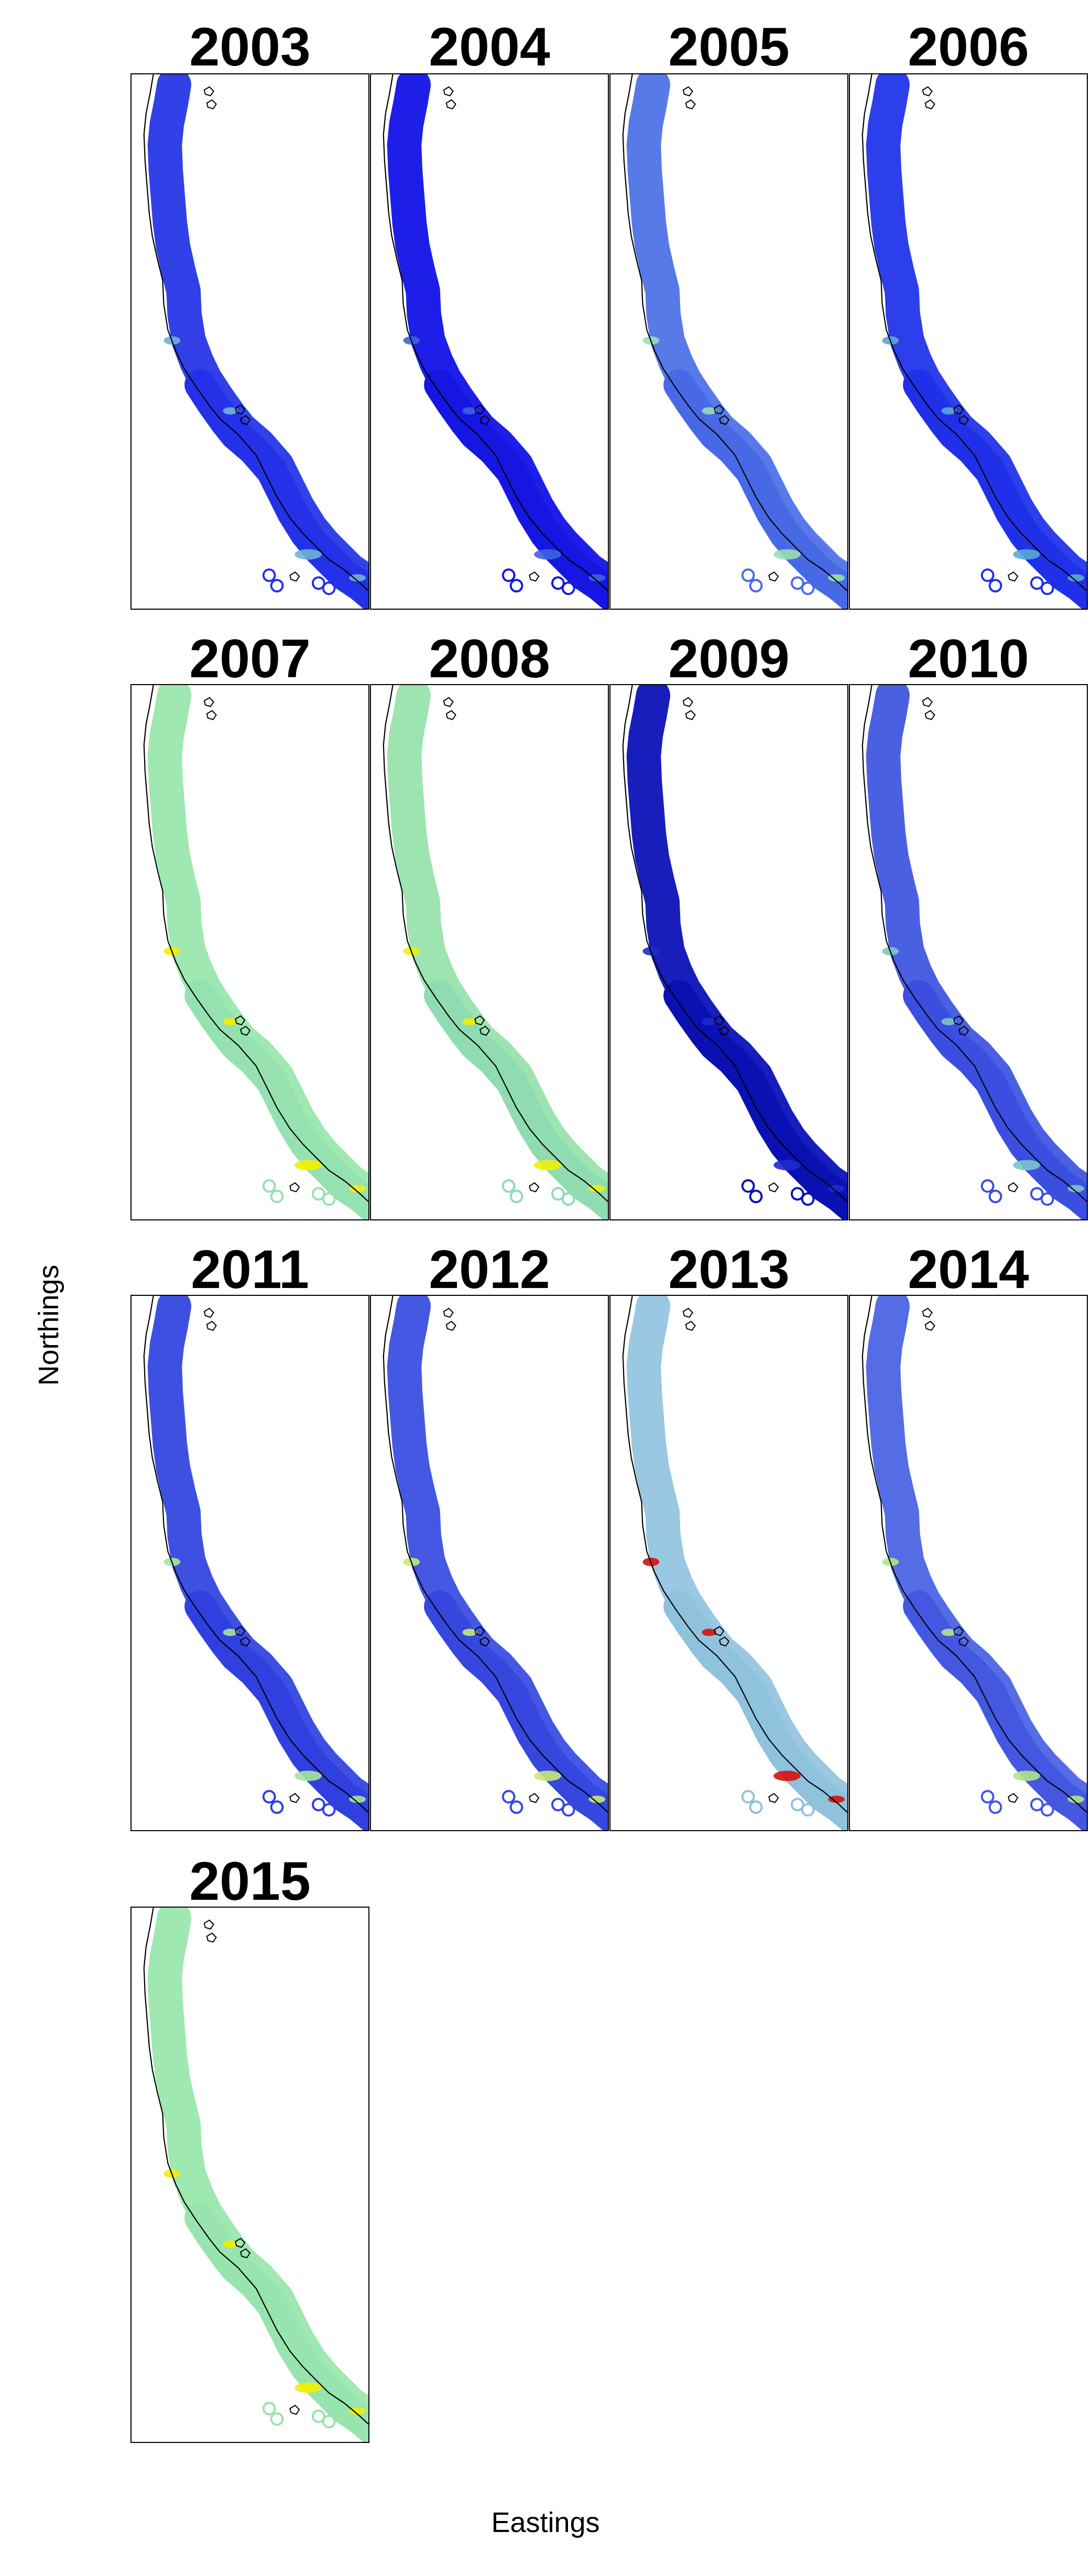 This screenshot has width=1091, height=2576. I want to click on panel-title-2007: 2007, so click(250, 659).